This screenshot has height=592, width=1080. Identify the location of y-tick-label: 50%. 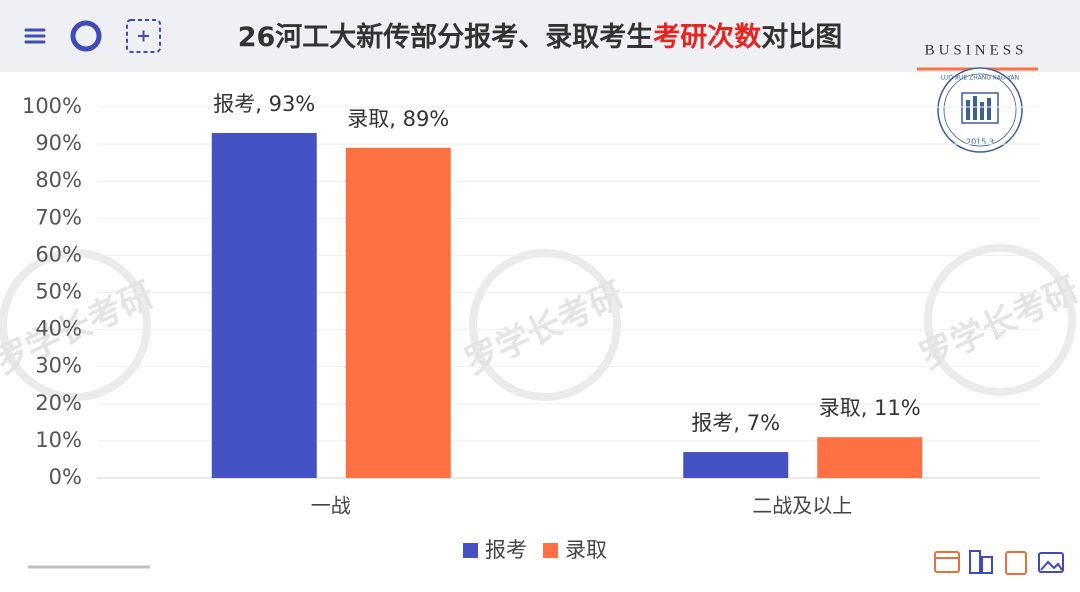
(58, 292).